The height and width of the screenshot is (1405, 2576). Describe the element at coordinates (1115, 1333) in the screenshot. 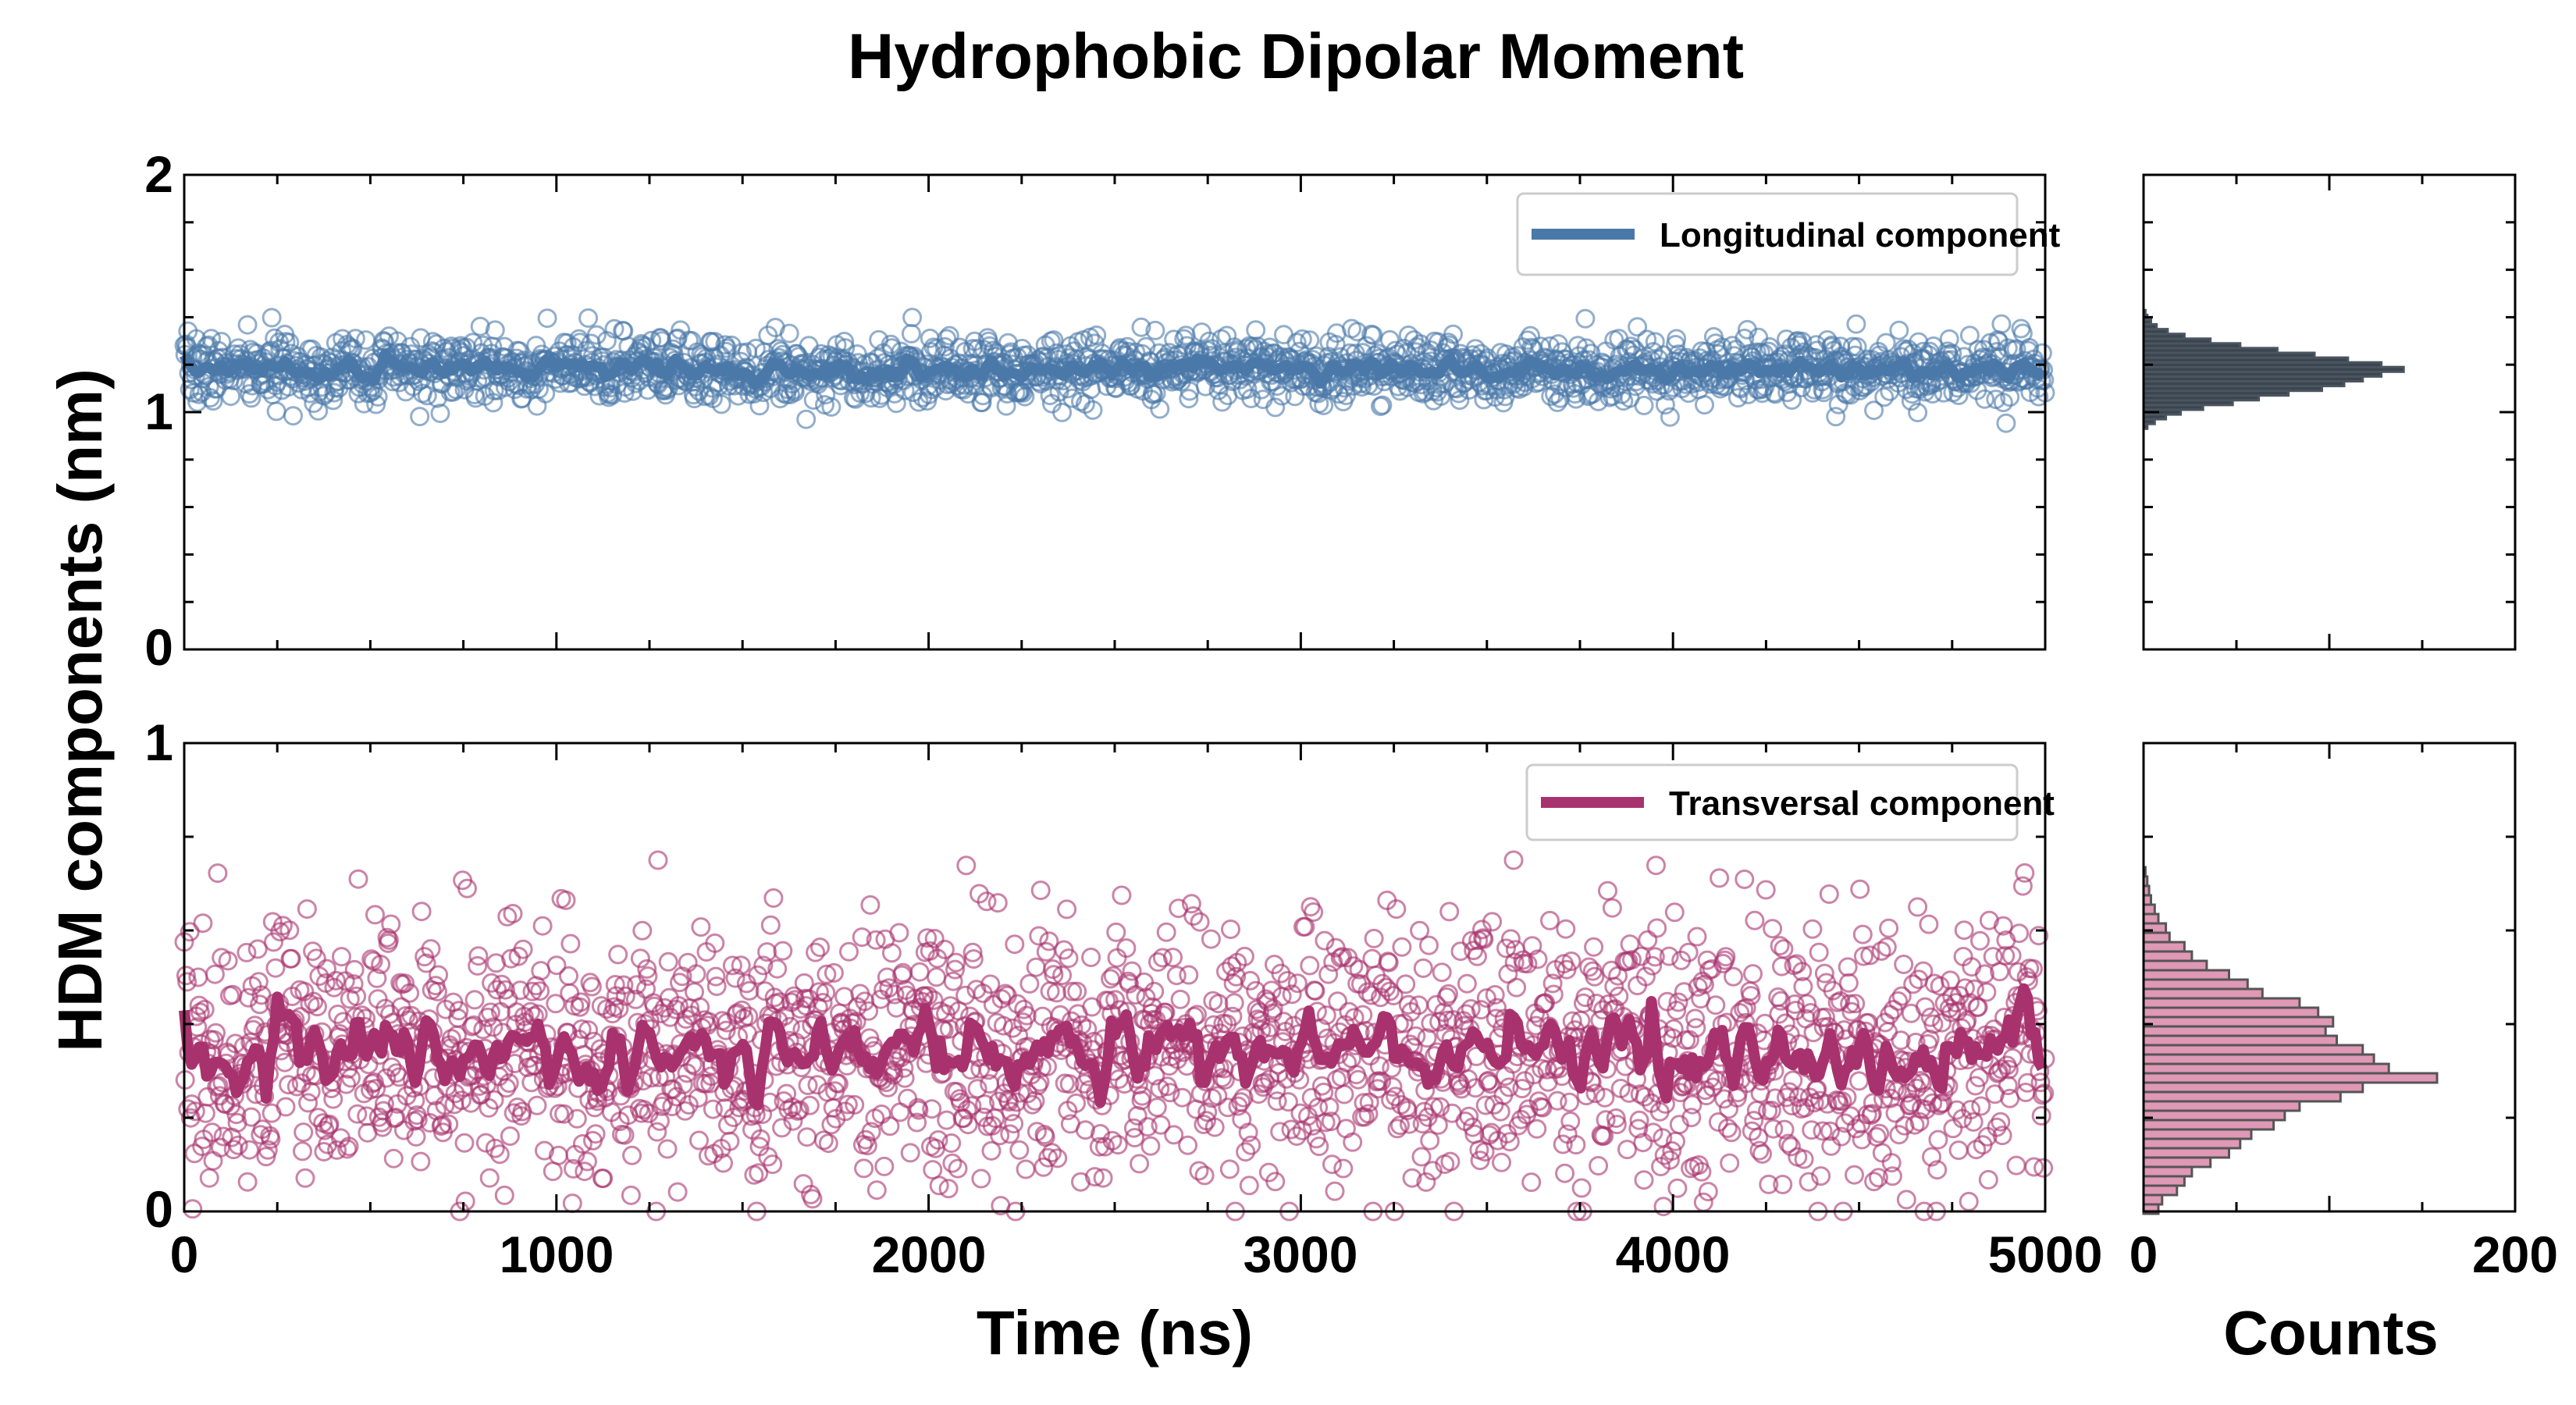

I see `x-axis-label: Time (ns)` at that location.